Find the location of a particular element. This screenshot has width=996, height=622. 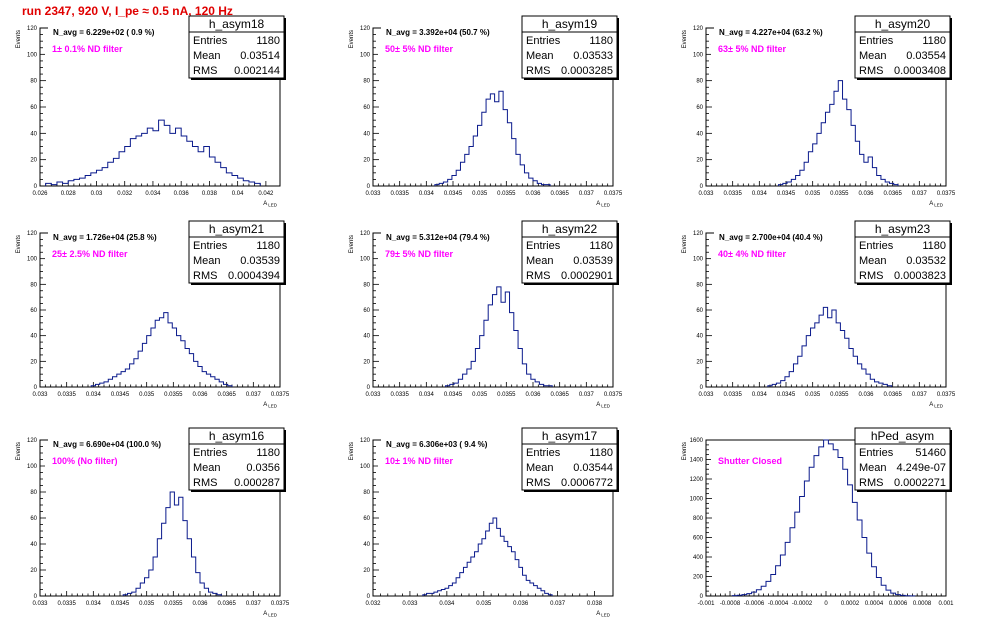

x-tick-label: 0.0004 is located at coordinates (874, 604).